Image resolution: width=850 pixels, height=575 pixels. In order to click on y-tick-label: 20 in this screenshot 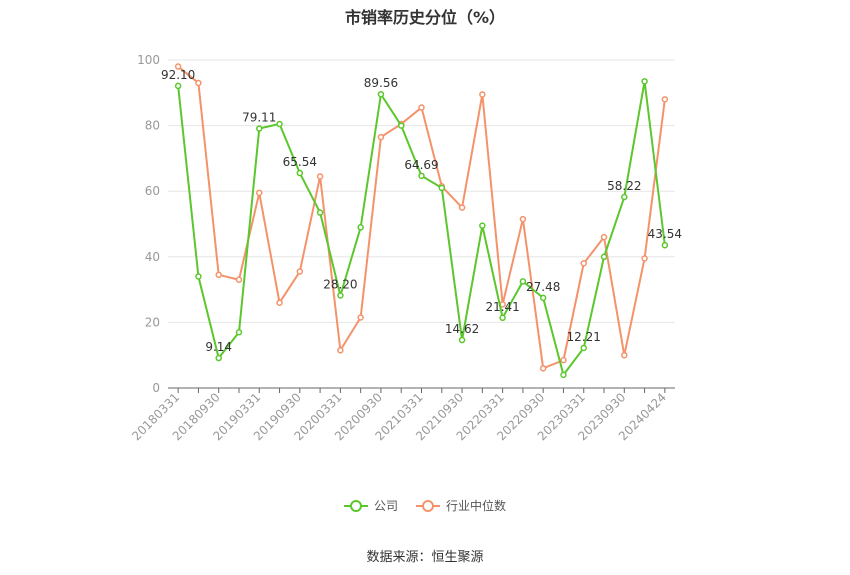, I will do `click(152, 322)`.